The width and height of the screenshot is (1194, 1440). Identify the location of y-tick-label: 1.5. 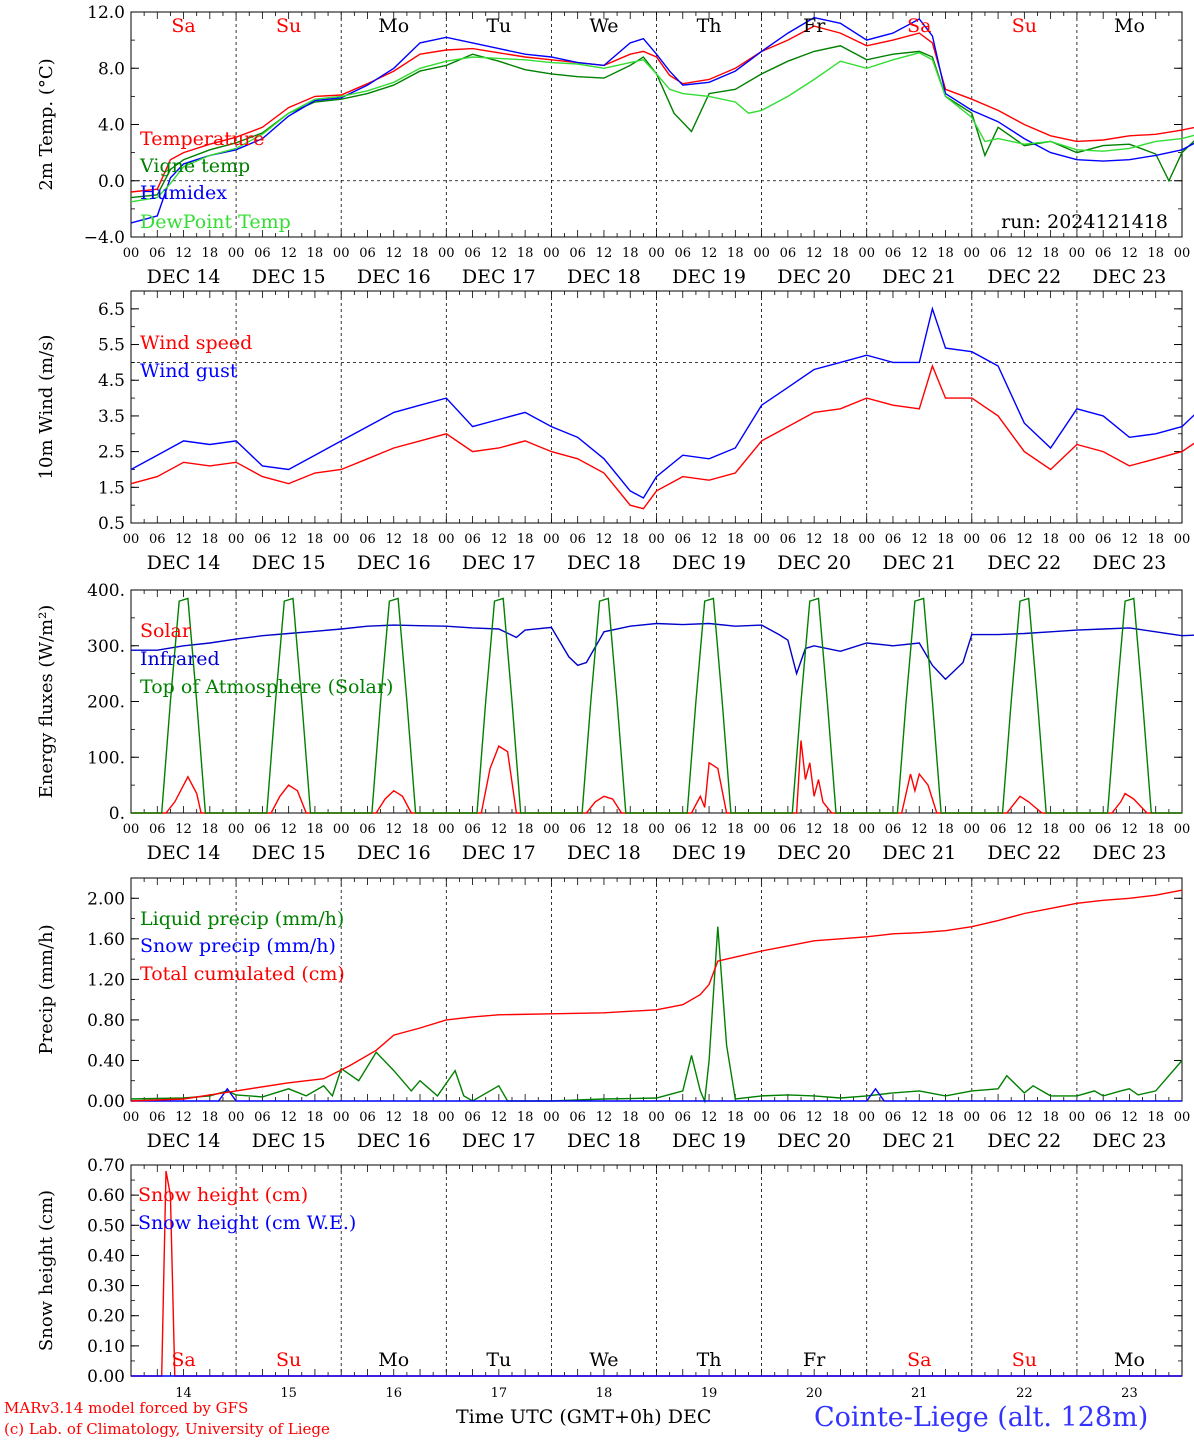
(111, 488).